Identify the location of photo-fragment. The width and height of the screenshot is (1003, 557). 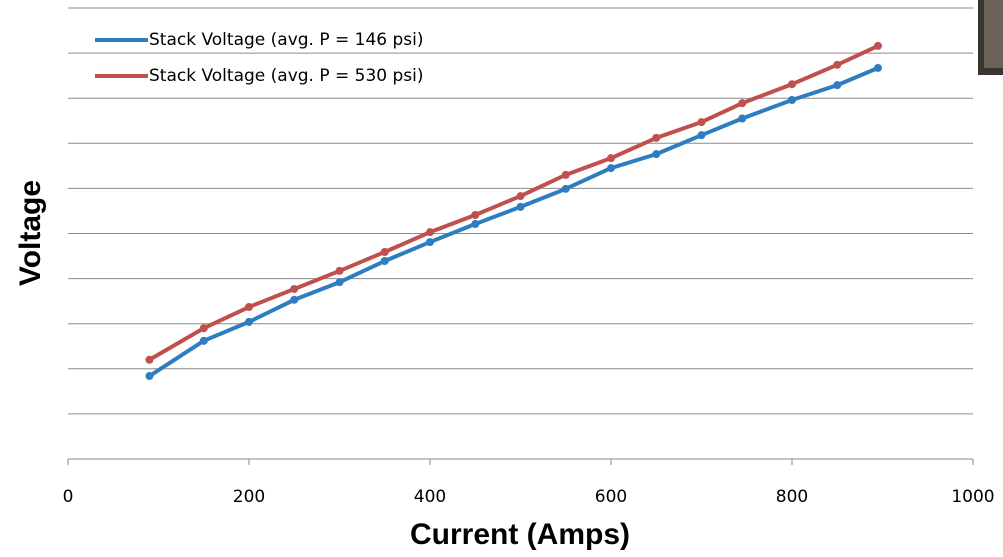
(993, 34).